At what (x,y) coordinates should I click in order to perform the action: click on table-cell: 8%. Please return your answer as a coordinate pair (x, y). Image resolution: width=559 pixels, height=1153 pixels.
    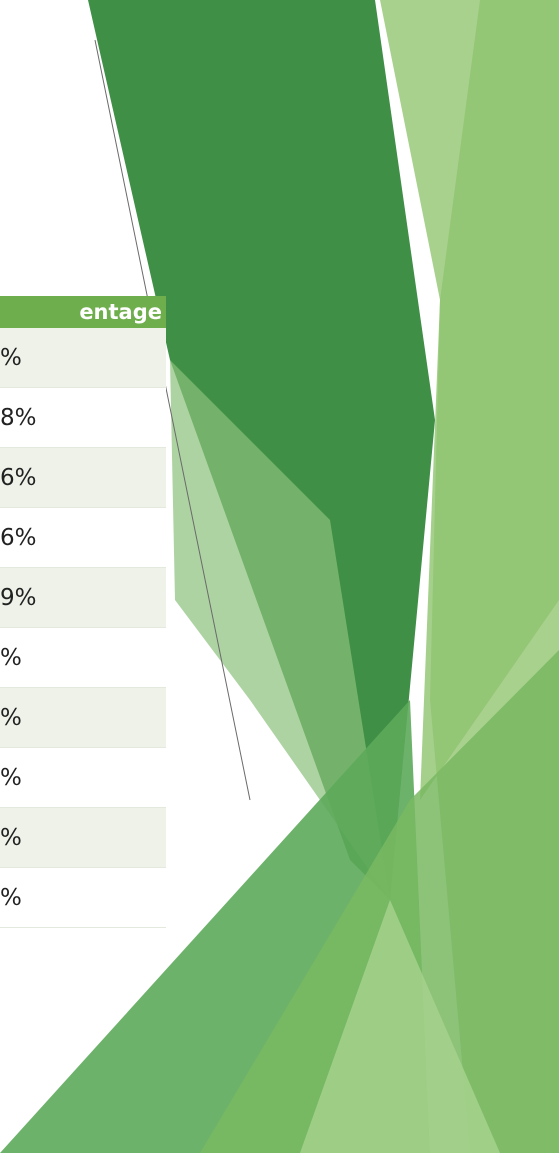
    Looking at the image, I should click on (83, 418).